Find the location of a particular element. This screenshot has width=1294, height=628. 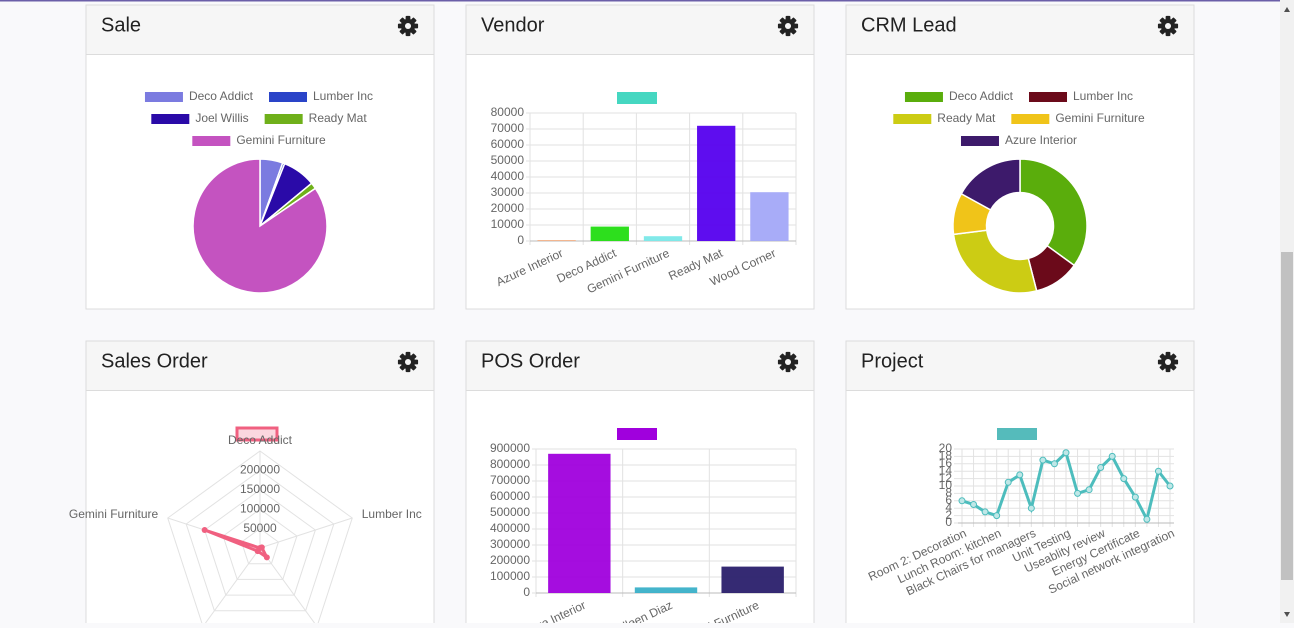

y-tick-label: 80000 is located at coordinates (508, 112).